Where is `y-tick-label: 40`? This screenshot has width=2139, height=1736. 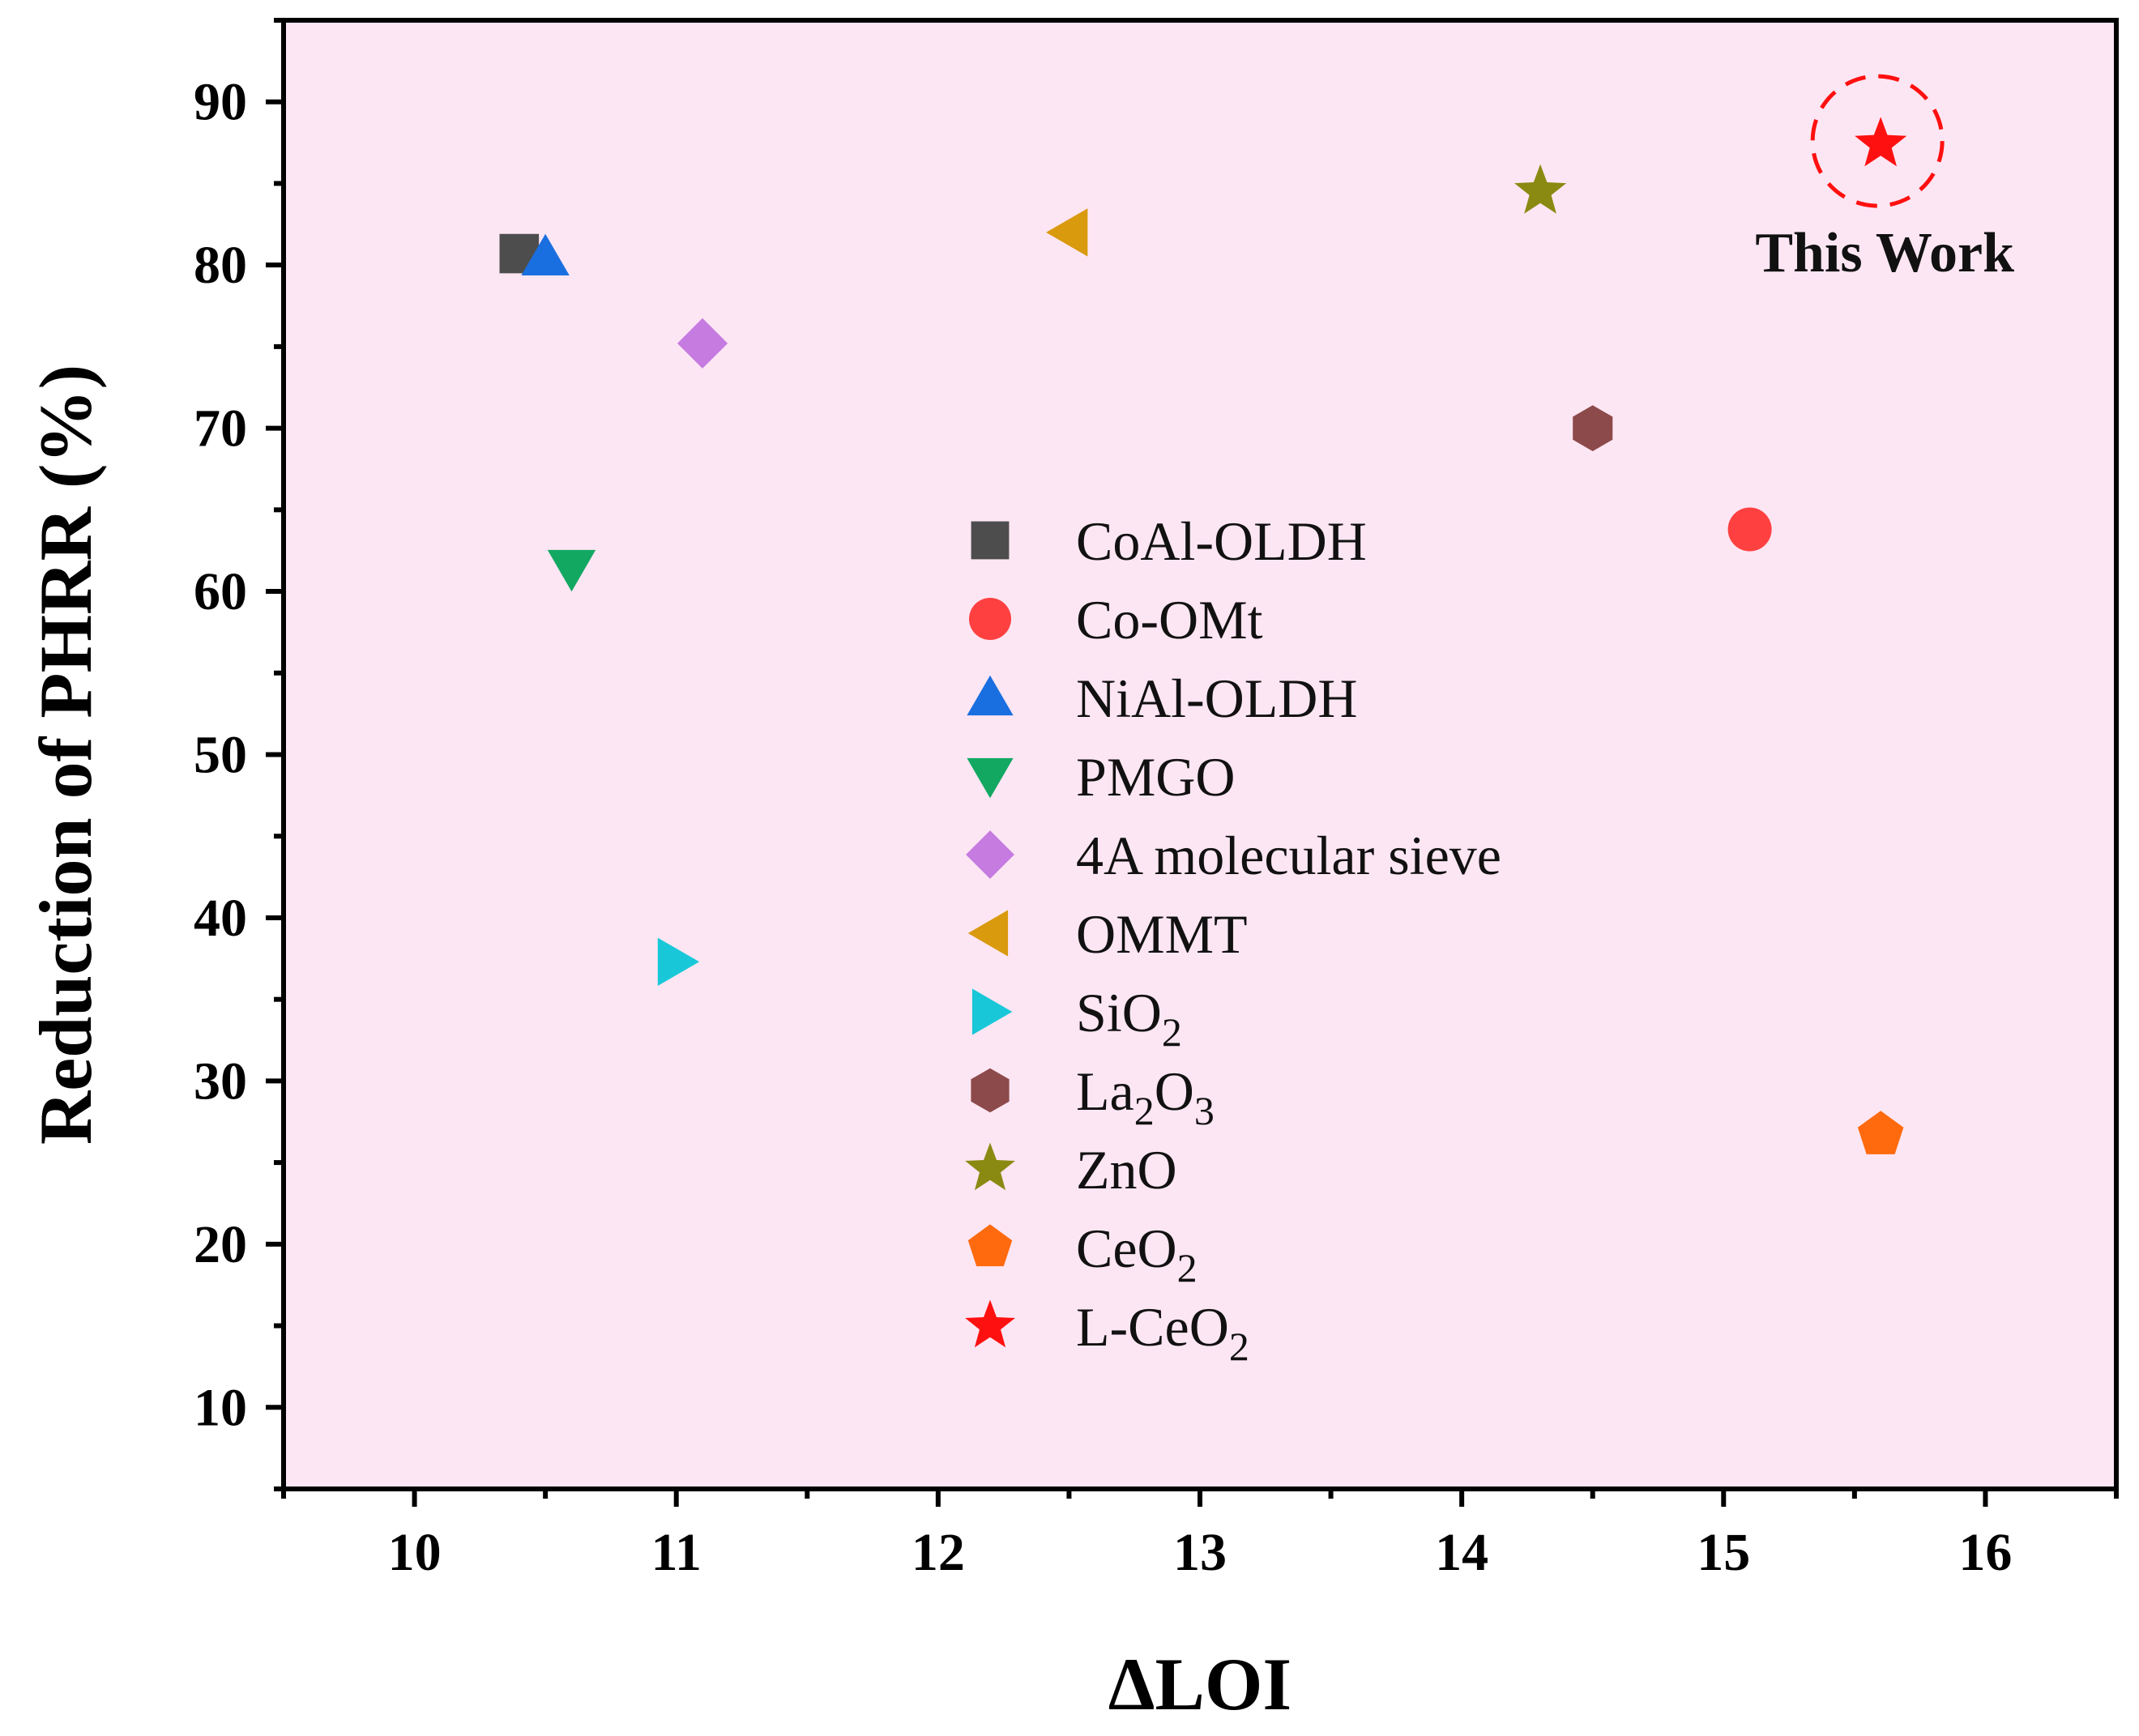
y-tick-label: 40 is located at coordinates (220, 918).